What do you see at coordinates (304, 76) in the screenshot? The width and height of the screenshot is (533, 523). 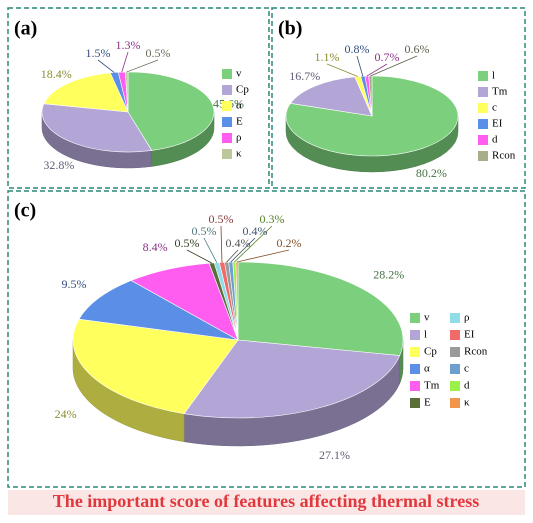 I see `value-label: 16.7%` at bounding box center [304, 76].